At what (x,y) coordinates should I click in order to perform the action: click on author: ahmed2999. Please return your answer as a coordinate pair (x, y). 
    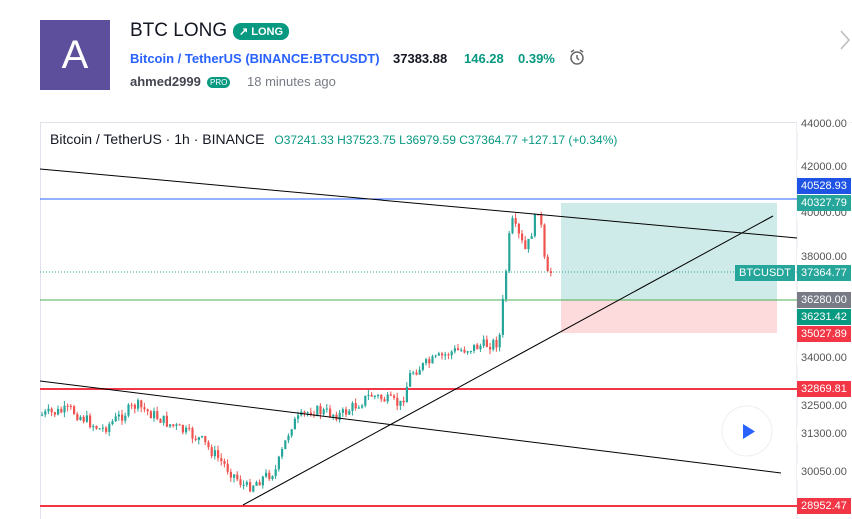
    Looking at the image, I should click on (165, 81).